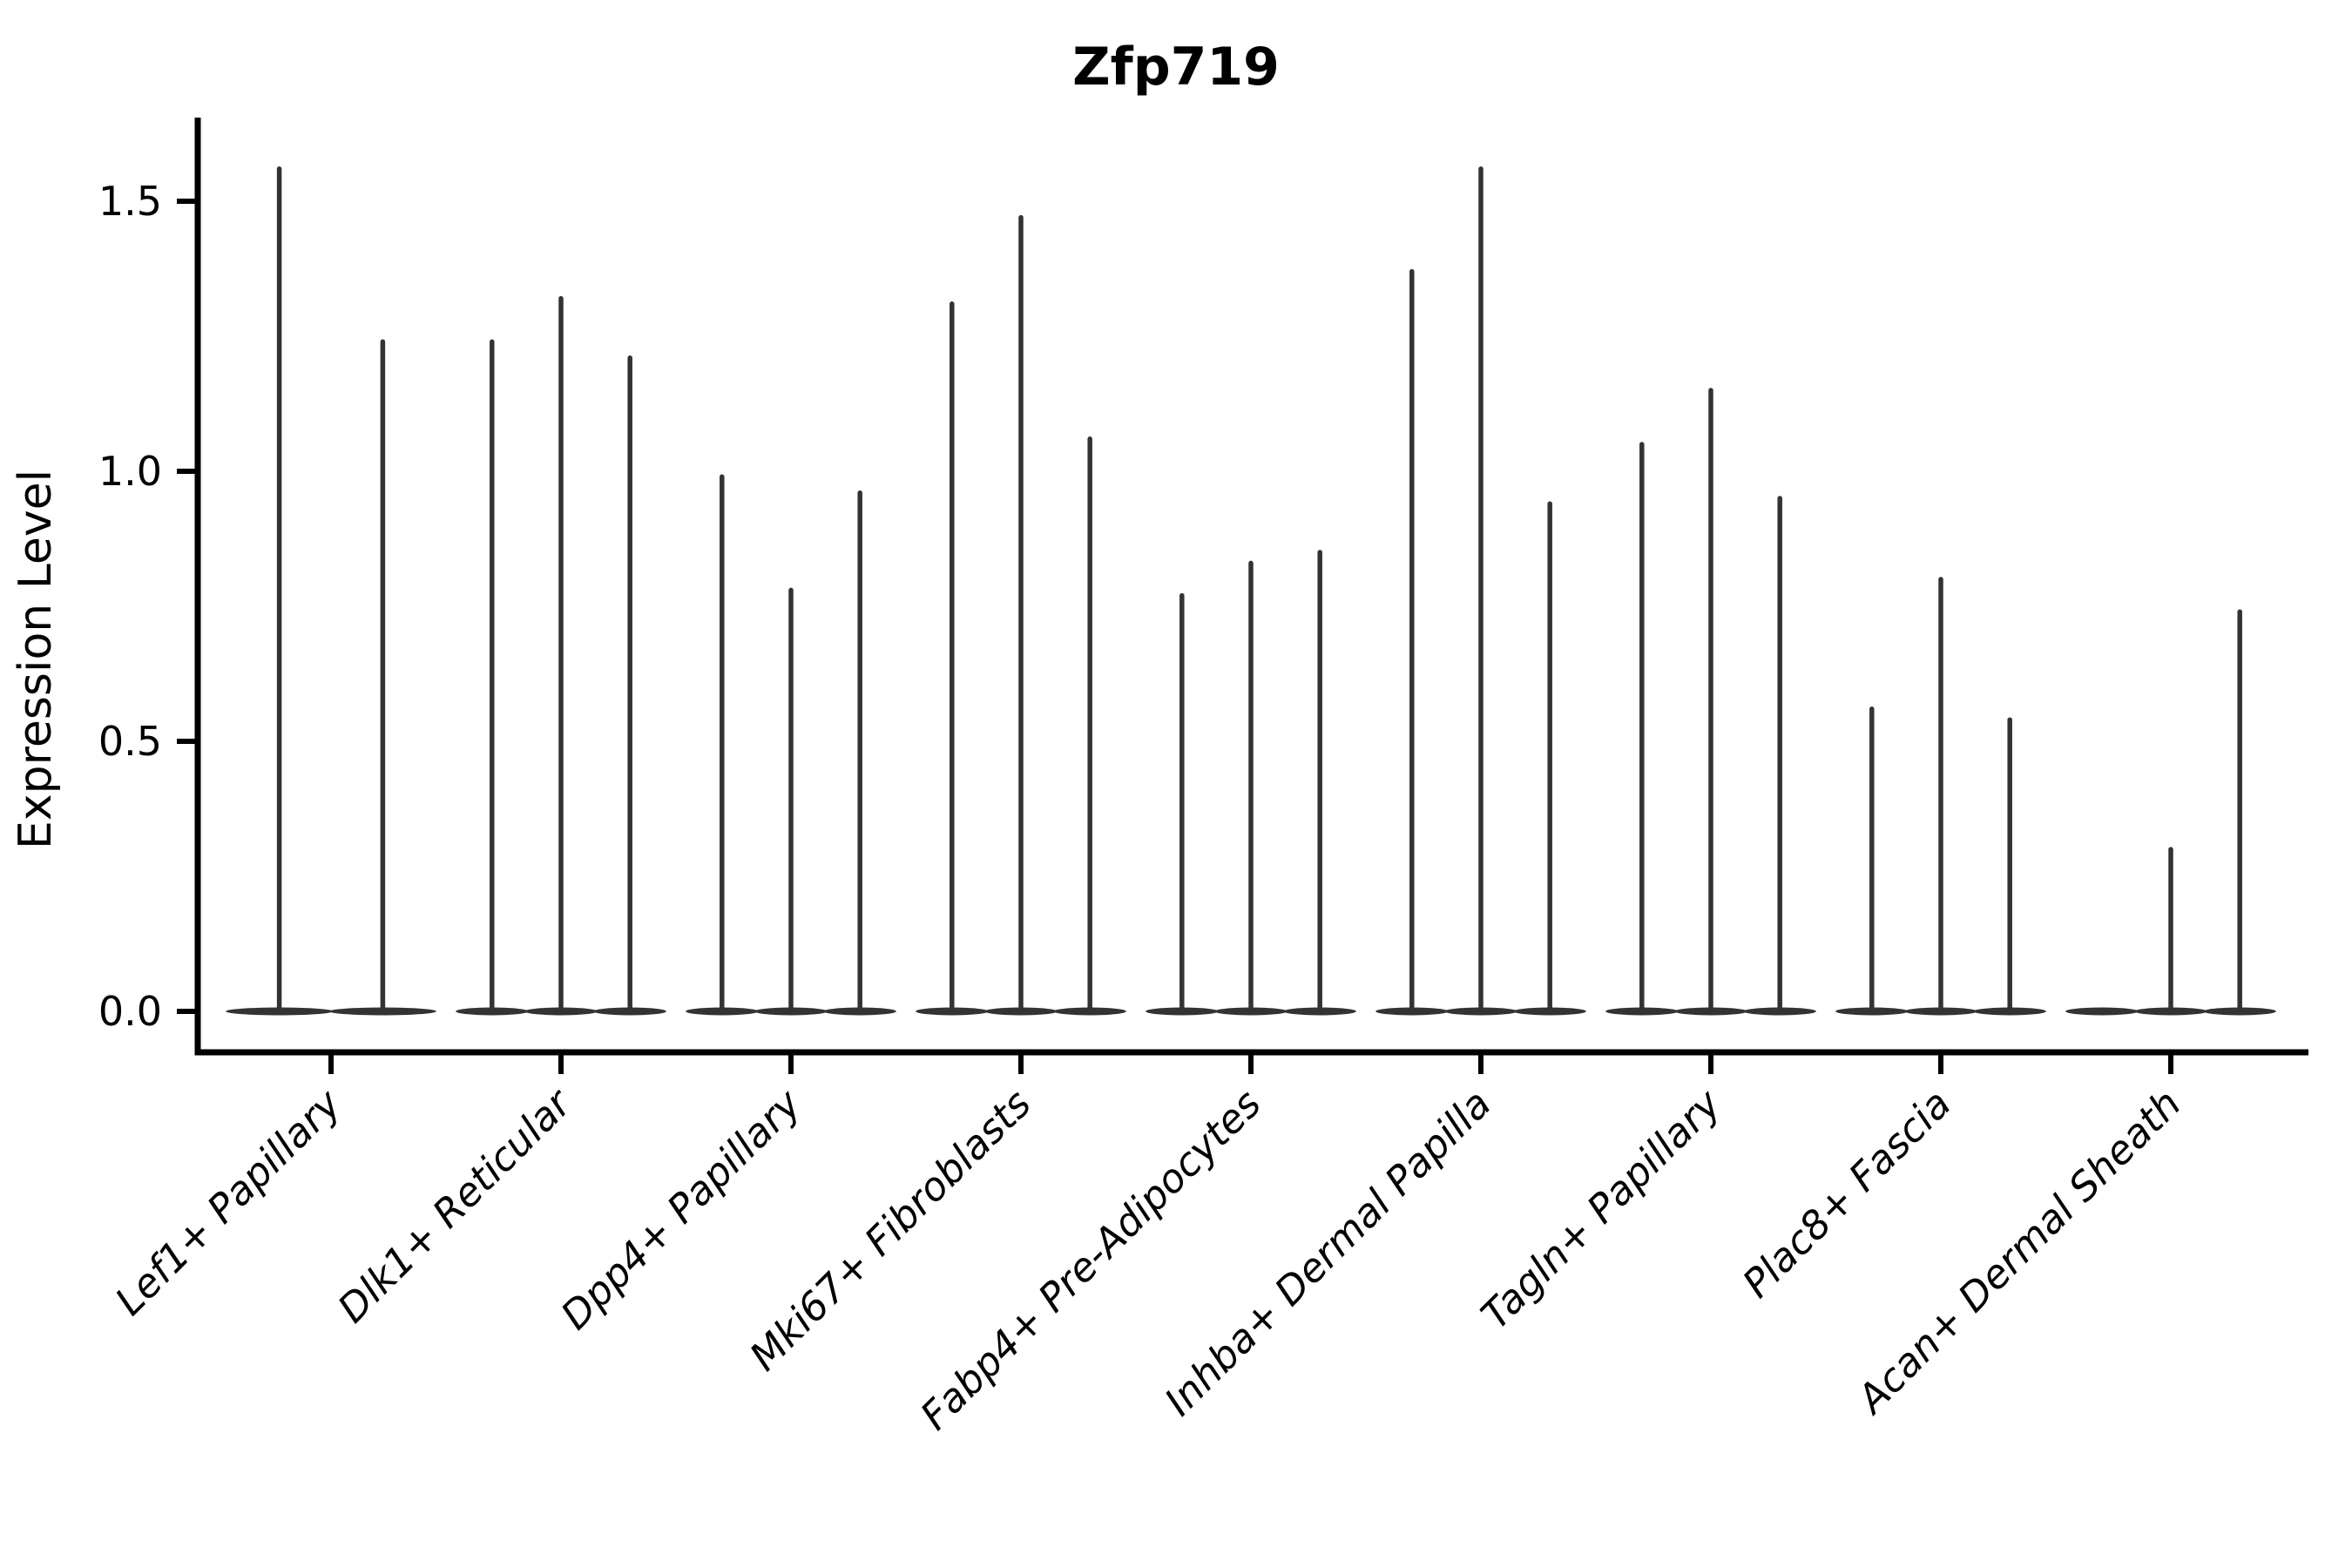 The image size is (2352, 1568). Describe the element at coordinates (1601, 1208) in the screenshot. I see `x-tick-label-6: Tagln+ Papillary` at that location.